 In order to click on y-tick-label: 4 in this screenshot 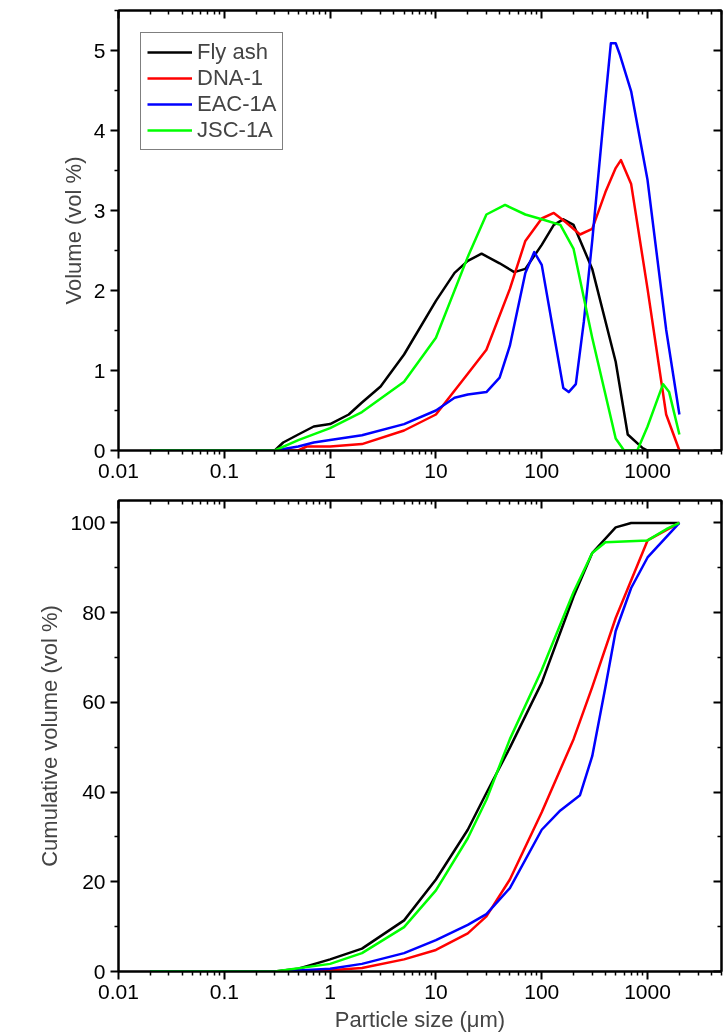, I will do `click(99, 130)`.